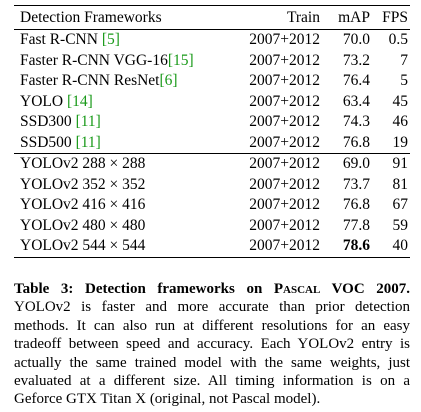 Image resolution: width=421 pixels, height=412 pixels. I want to click on framework-name: YOLOv2 416 × 416, so click(83, 205).